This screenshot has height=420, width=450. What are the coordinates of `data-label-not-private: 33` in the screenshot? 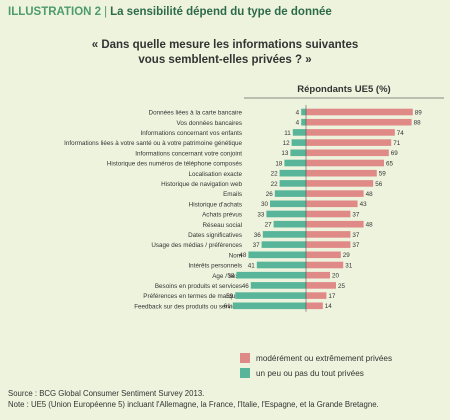 It's located at (261, 214).